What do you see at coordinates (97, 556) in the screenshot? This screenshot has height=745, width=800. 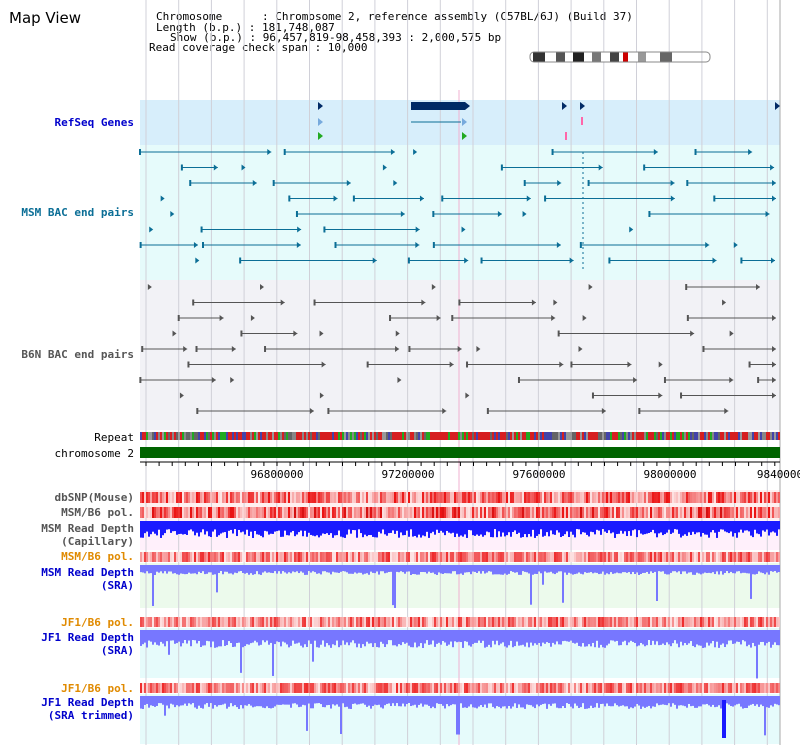 I see `track-label-msm-pol-2: MSM/B6 pol.` at bounding box center [97, 556].